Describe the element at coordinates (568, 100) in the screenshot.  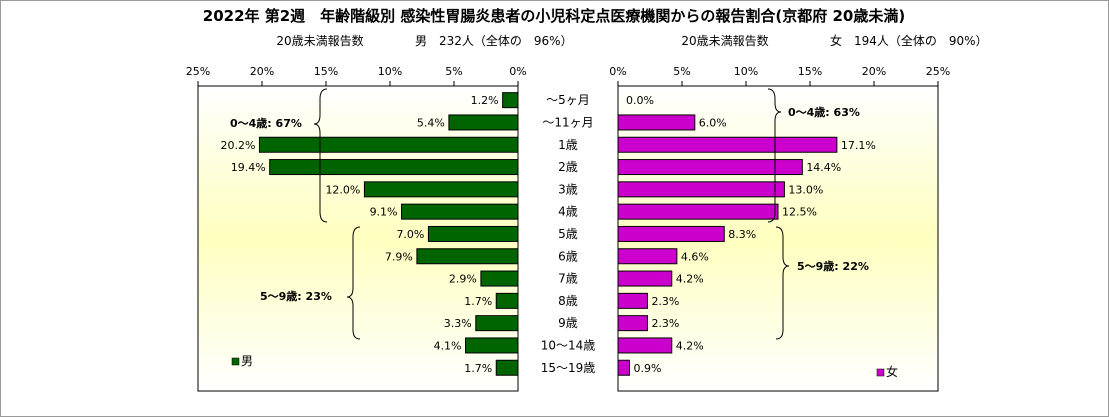
I see `category-label: ～5ヶ月` at that location.